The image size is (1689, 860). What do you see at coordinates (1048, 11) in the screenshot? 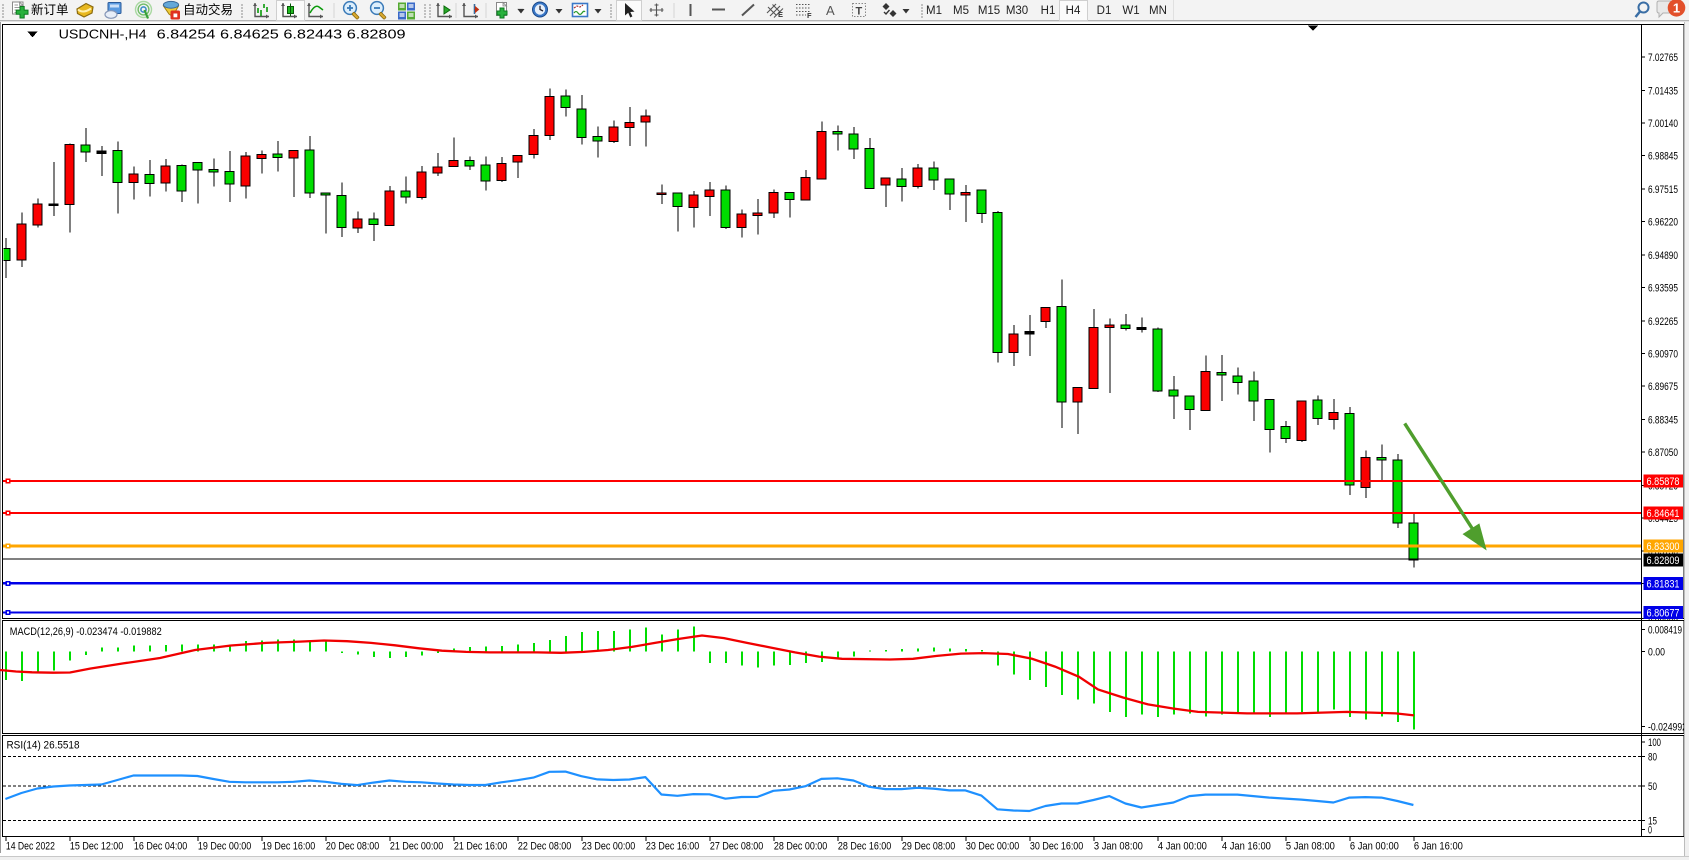
I see `svg-text: H1` at bounding box center [1048, 11].